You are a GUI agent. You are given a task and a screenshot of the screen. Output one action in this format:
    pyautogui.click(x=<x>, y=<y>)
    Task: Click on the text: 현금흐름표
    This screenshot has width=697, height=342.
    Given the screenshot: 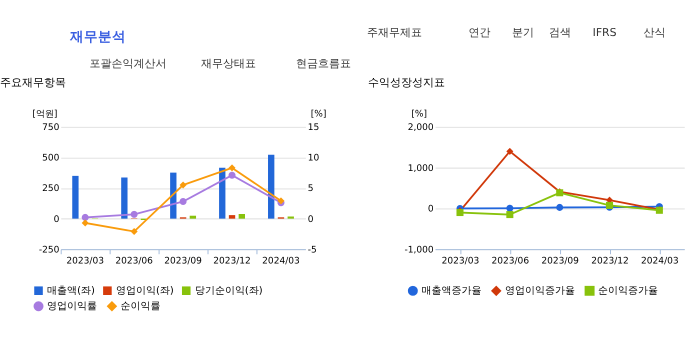 What is the action you would take?
    pyautogui.click(x=324, y=63)
    